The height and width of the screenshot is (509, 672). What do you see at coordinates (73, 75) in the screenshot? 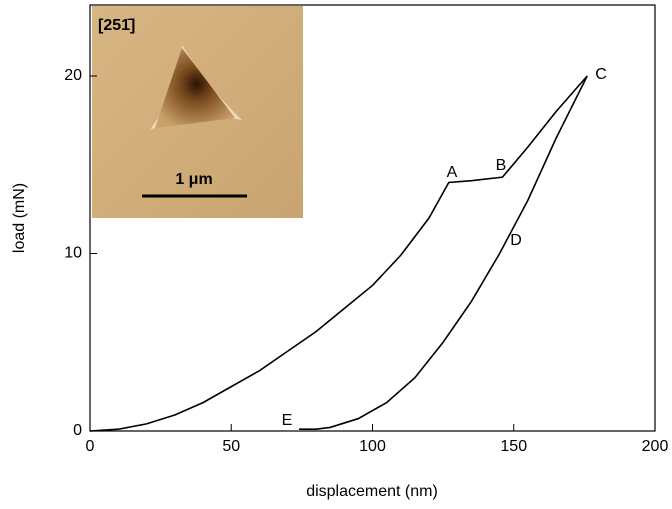
I see `y-tick-label: 20` at bounding box center [73, 75].